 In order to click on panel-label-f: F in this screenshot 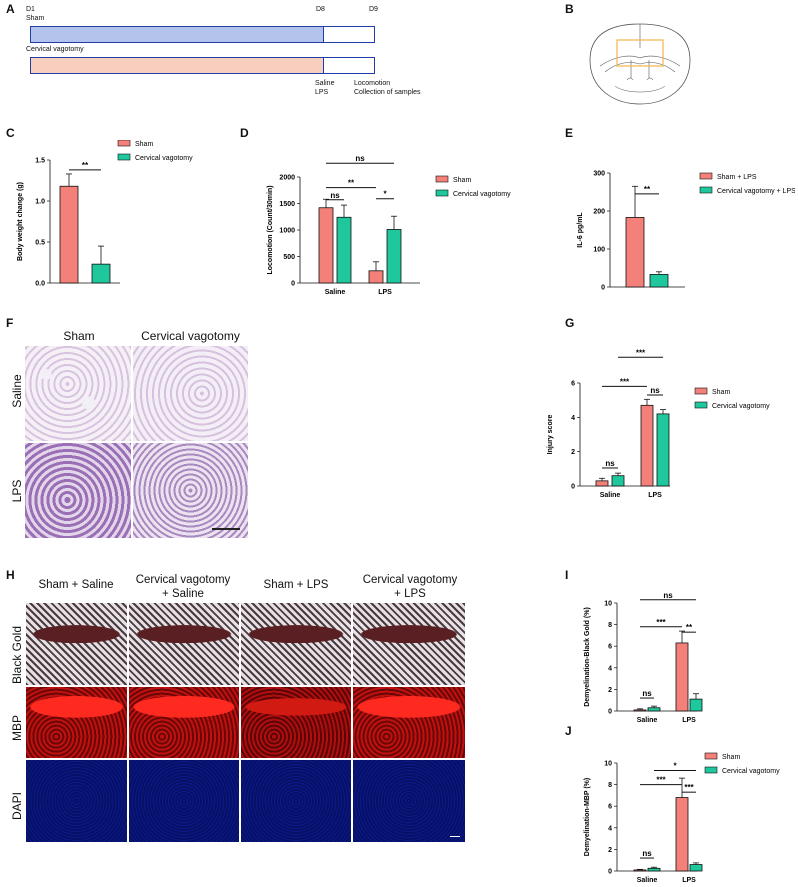, I will do `click(10, 323)`.